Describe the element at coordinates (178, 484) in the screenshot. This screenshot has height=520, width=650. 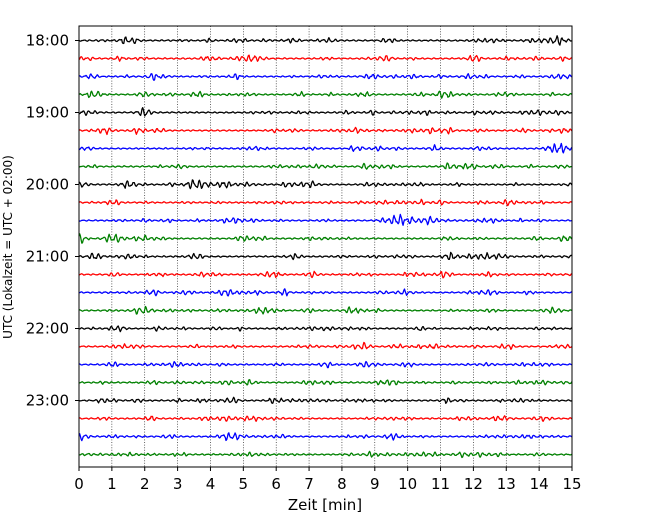
I see `x-tick-label-3: 3` at that location.